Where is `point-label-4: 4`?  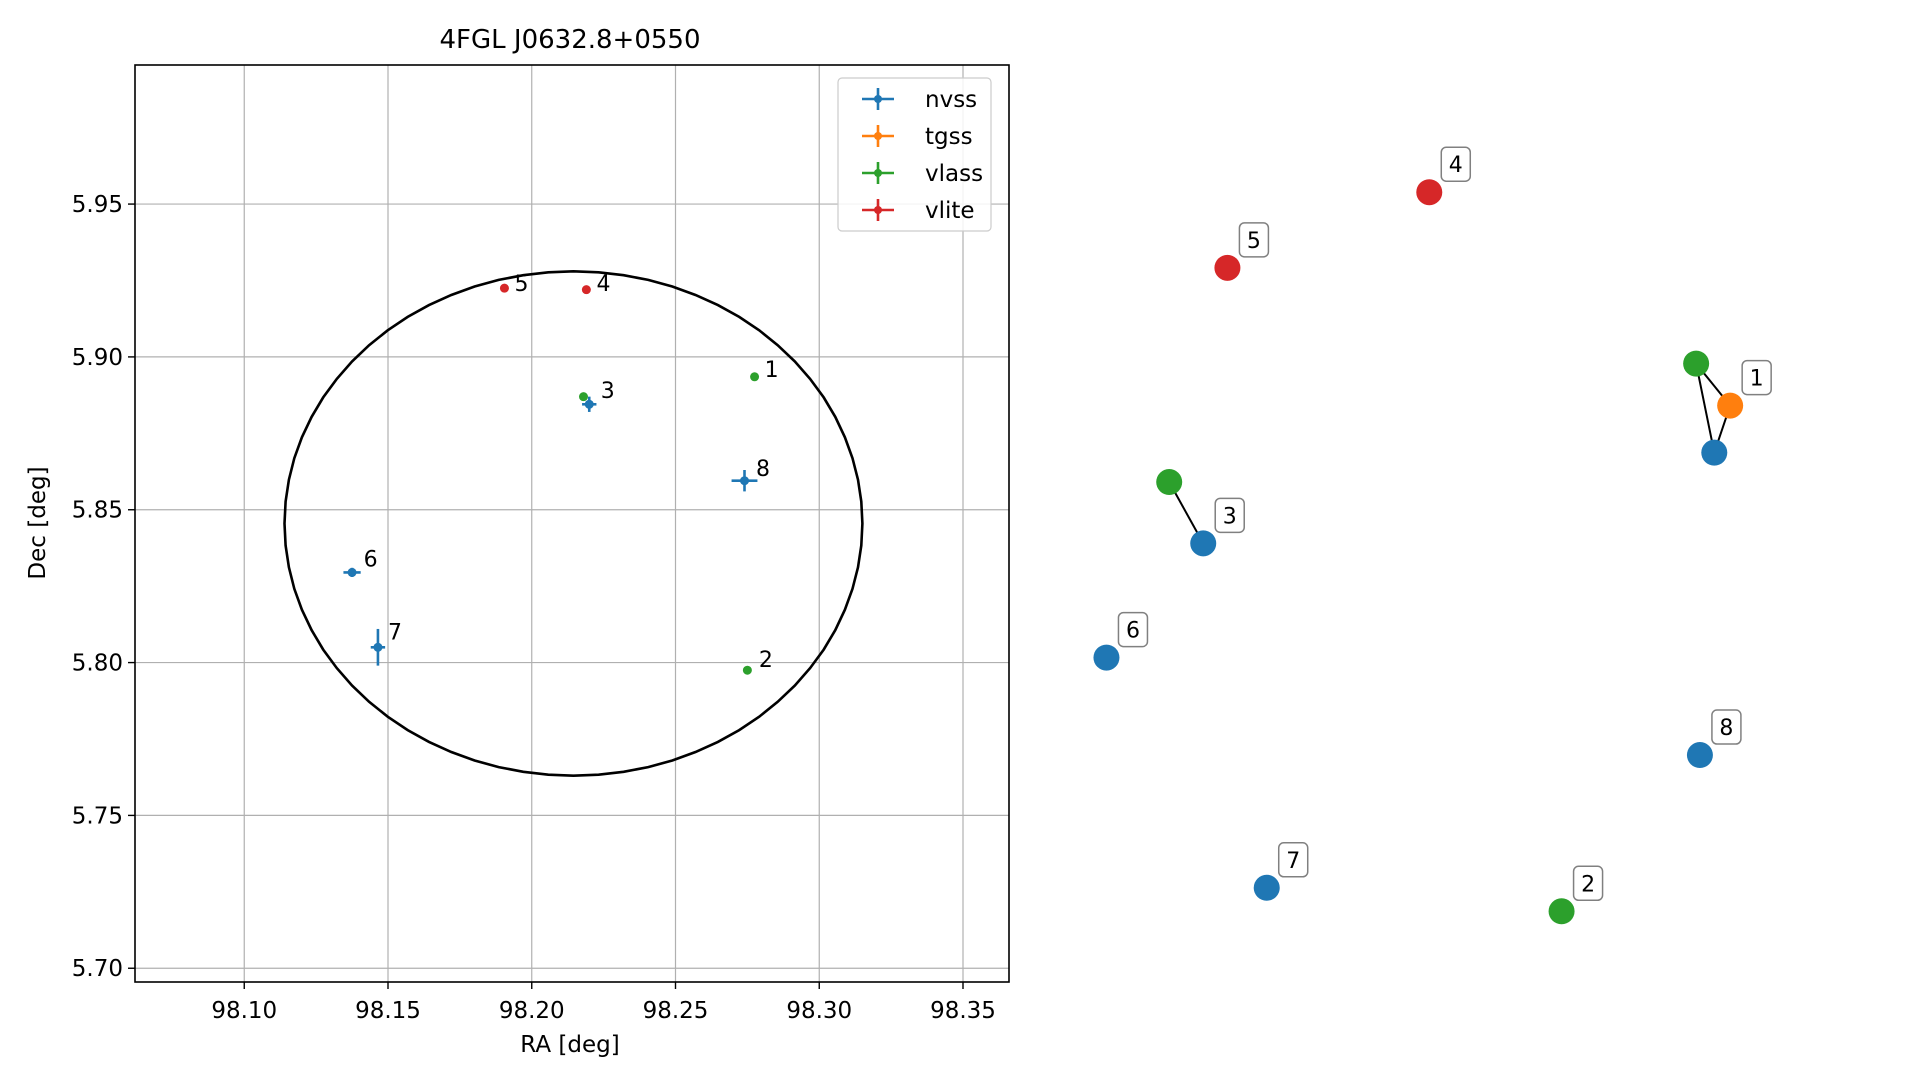 point-label-4: 4 is located at coordinates (603, 284).